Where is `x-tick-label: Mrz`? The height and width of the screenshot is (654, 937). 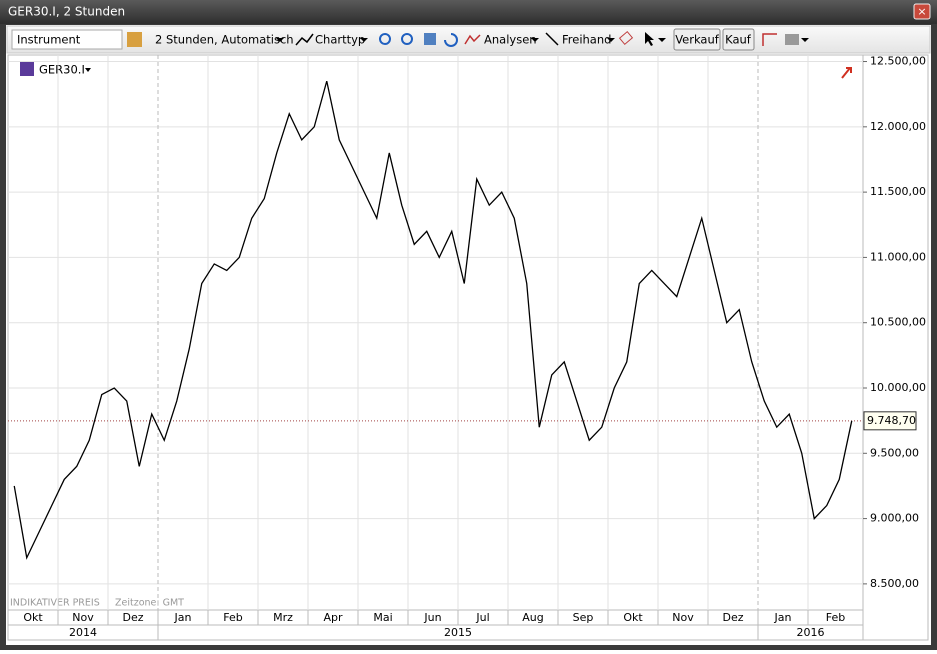
x-tick-label: Mrz is located at coordinates (283, 617).